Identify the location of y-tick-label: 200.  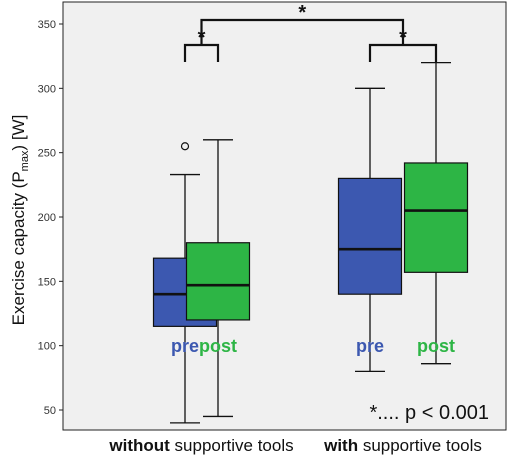
(47, 218).